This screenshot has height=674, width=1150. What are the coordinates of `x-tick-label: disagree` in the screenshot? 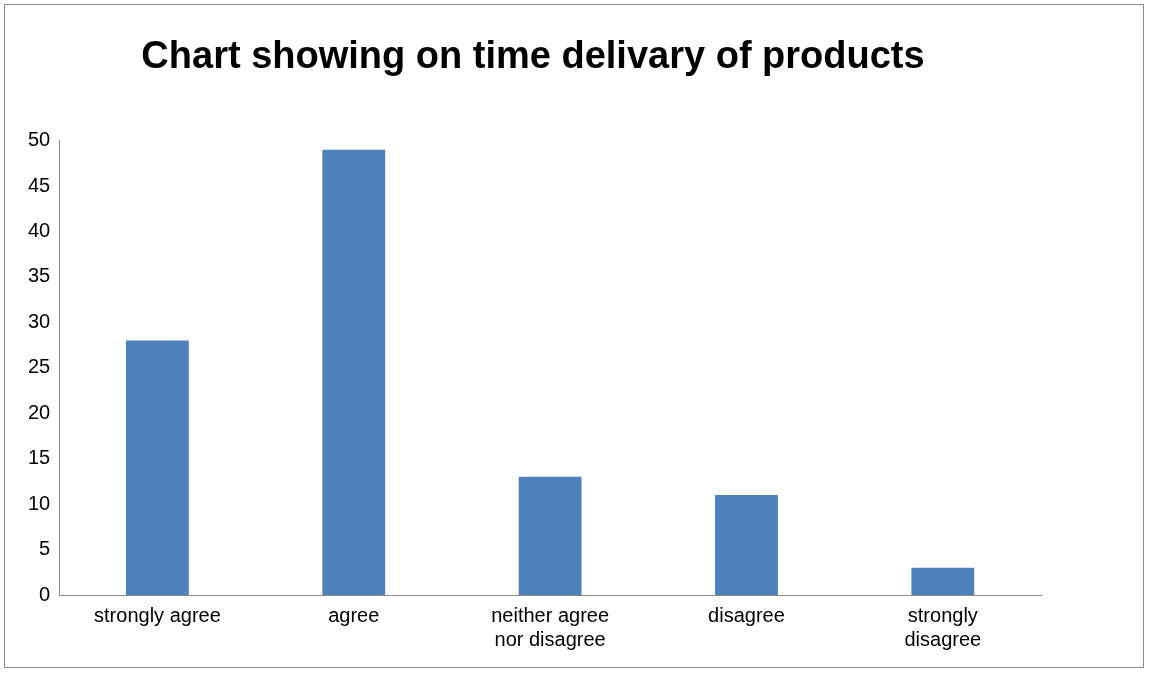 It's located at (746, 614).